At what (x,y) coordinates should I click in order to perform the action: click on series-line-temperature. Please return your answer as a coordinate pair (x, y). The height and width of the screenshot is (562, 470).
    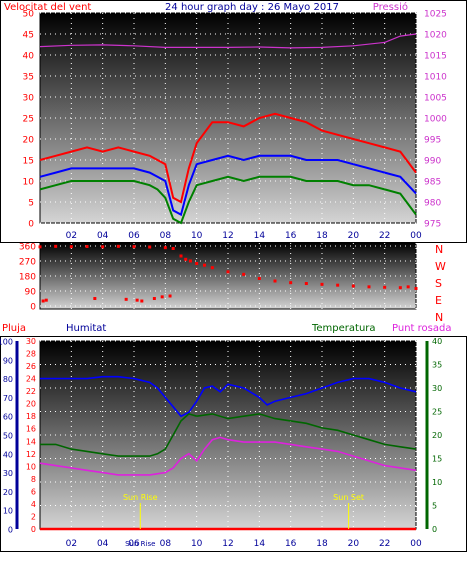
    Looking at the image, I should click on (228, 435).